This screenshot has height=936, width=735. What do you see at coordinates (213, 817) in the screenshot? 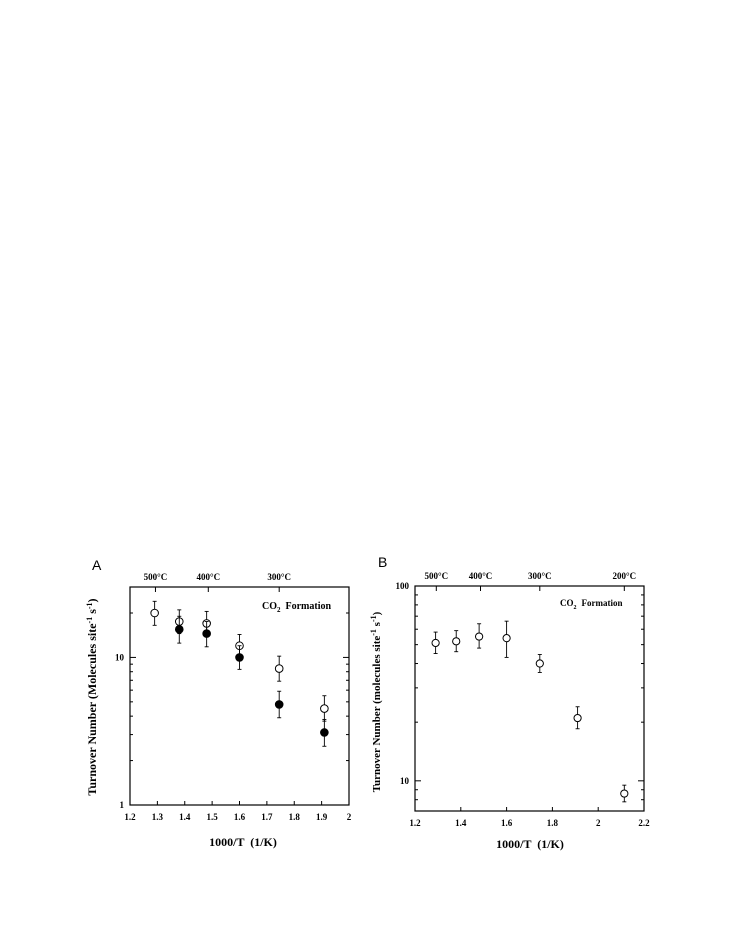
I see `panel-a-x-tick-label: 1.5` at bounding box center [213, 817].